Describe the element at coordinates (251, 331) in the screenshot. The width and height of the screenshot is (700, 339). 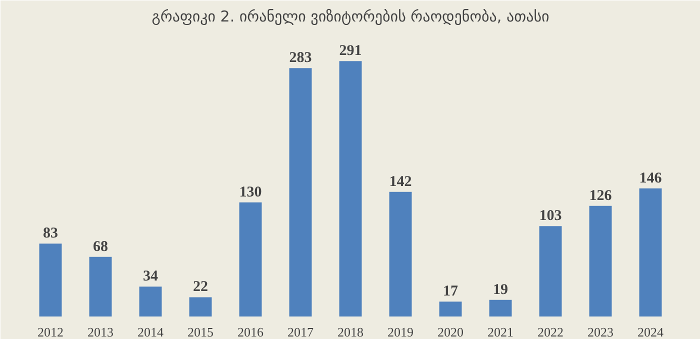
I see `x-tick-label: 2016` at that location.